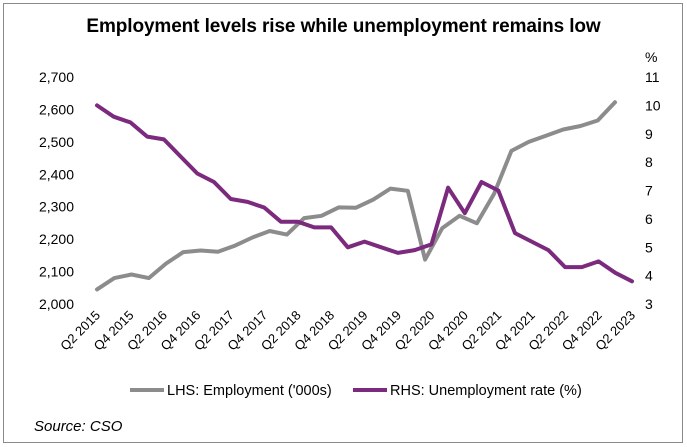 The height and width of the screenshot is (447, 687). I want to click on right-axis-unit: %, so click(651, 57).